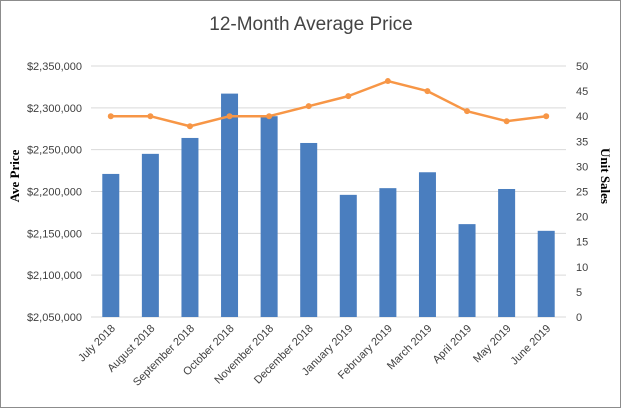 This screenshot has width=621, height=408. What do you see at coordinates (54, 109) in the screenshot?
I see `y-tick-label: $2,300,000` at bounding box center [54, 109].